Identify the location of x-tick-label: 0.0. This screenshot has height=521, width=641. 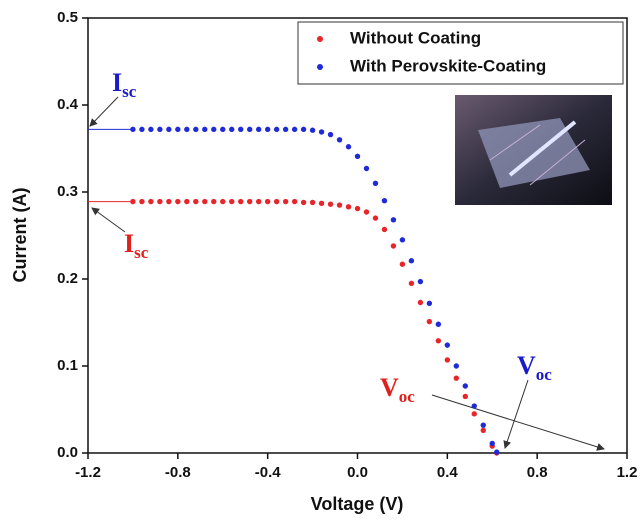
(357, 472).